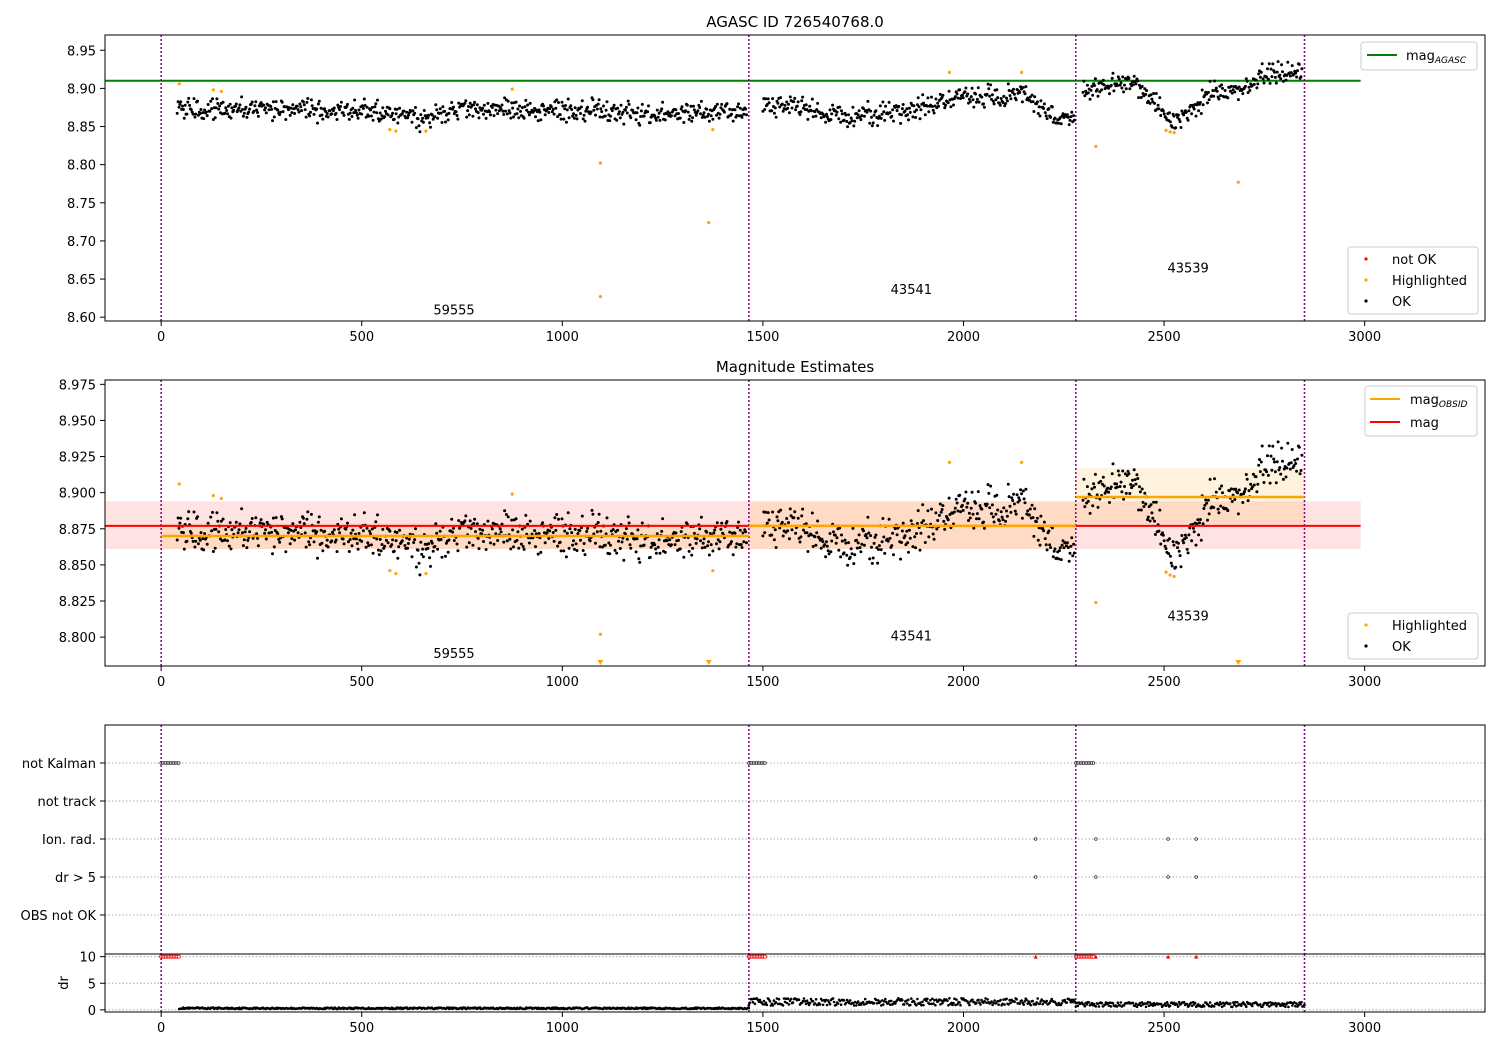  Describe the element at coordinates (81, 166) in the screenshot. I see `y-tick-label: 8.80` at that location.